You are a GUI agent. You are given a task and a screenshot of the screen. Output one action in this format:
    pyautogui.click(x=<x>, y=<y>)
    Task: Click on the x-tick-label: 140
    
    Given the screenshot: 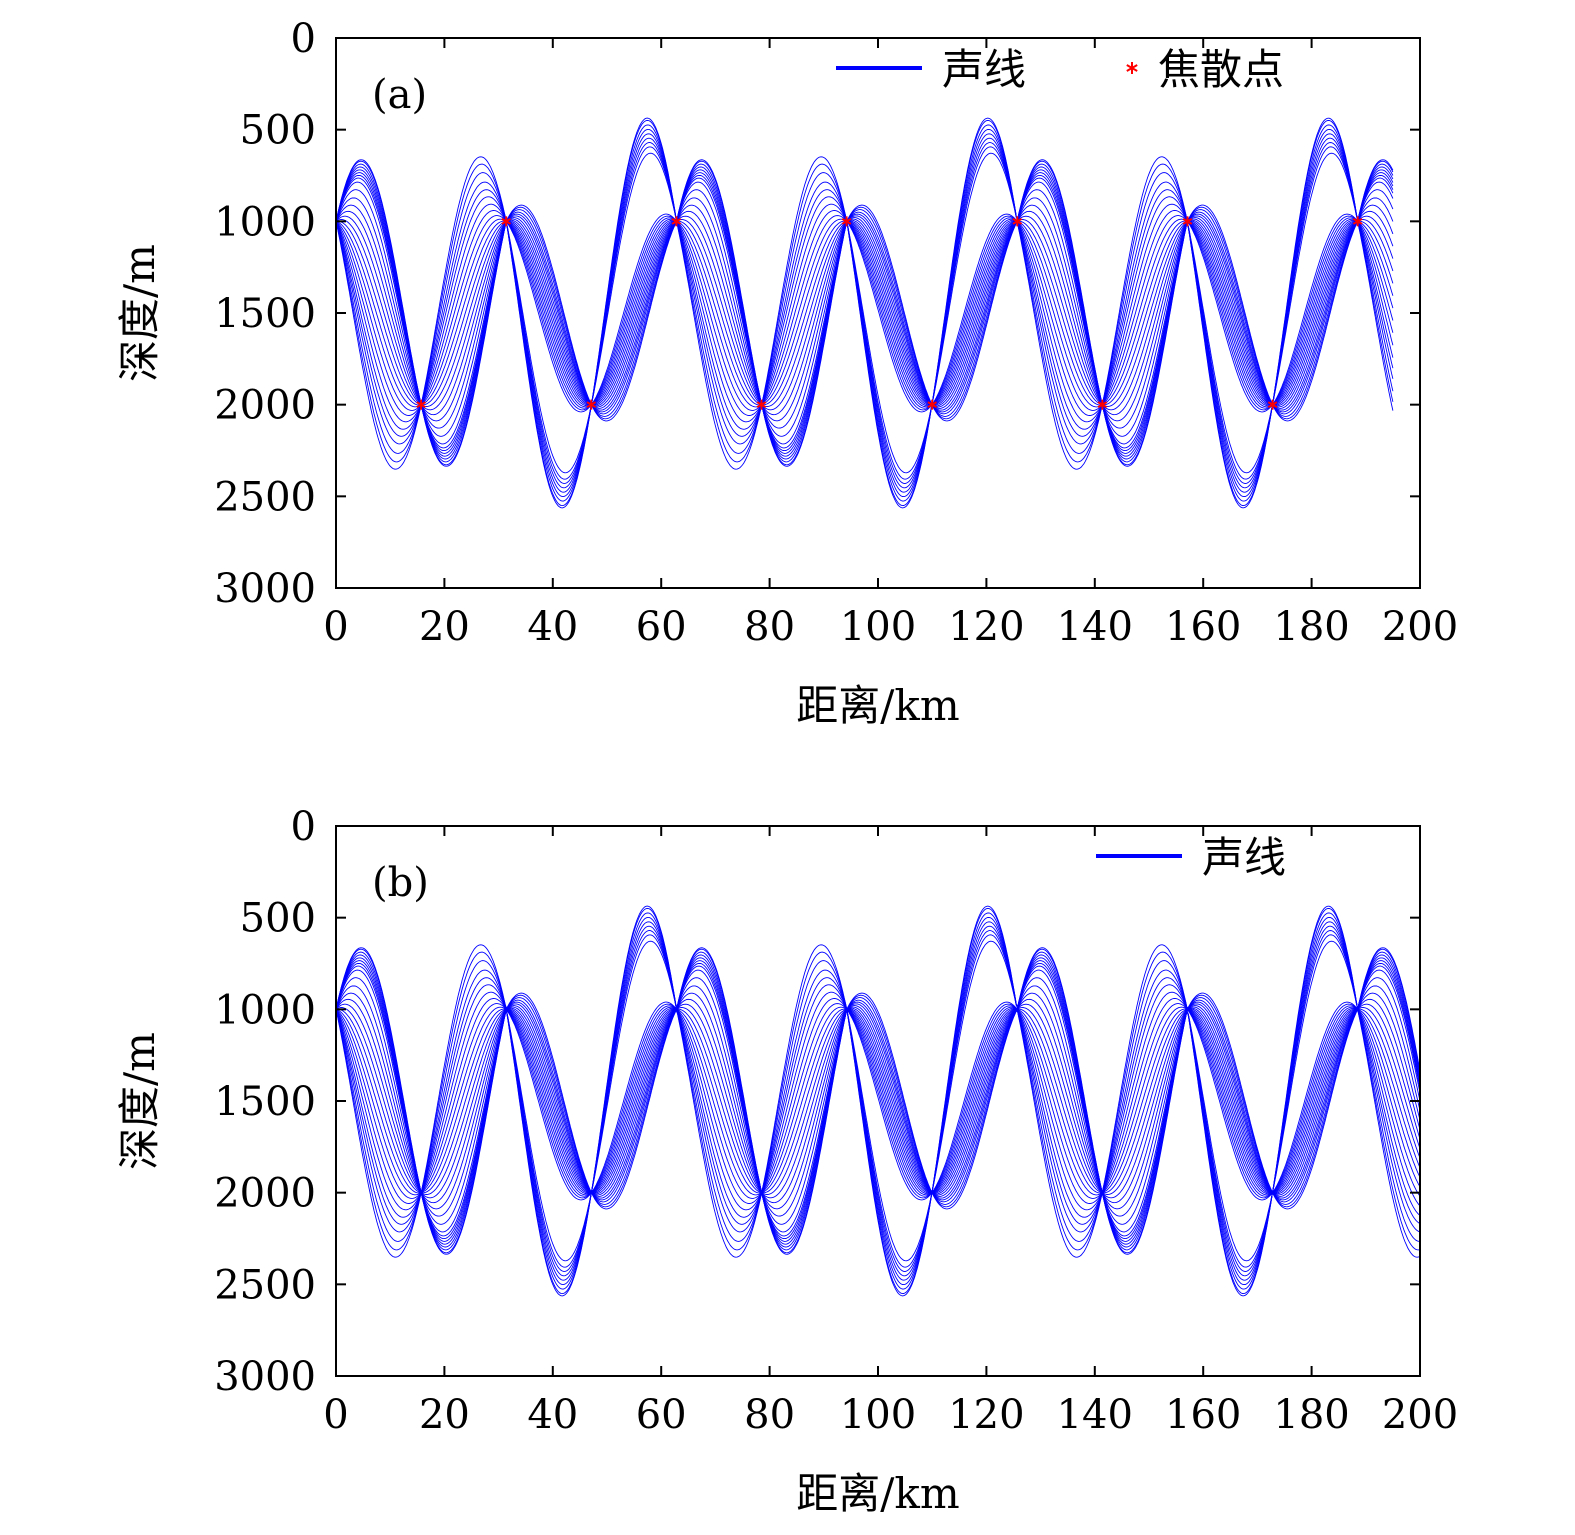 What is the action you would take?
    pyautogui.click(x=1095, y=627)
    